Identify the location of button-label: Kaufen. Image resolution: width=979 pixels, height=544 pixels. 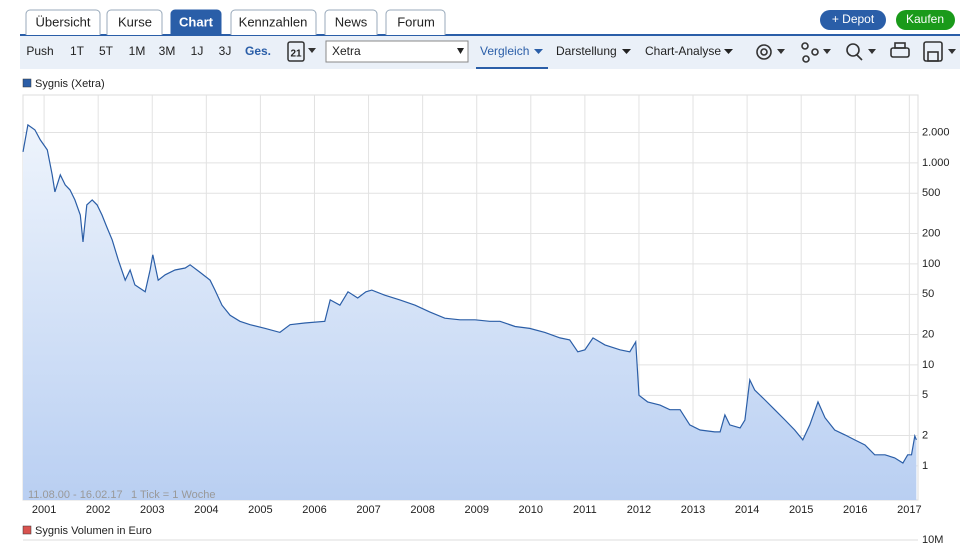
(925, 19).